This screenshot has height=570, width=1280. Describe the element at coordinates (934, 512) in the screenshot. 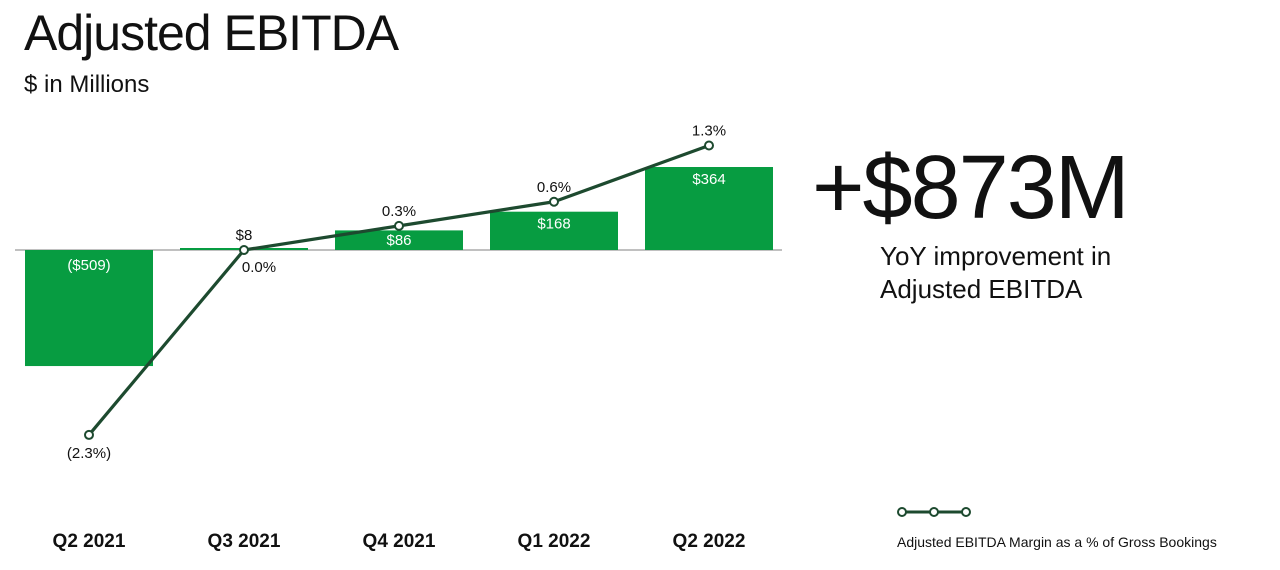

I see `legend-line-marker` at that location.